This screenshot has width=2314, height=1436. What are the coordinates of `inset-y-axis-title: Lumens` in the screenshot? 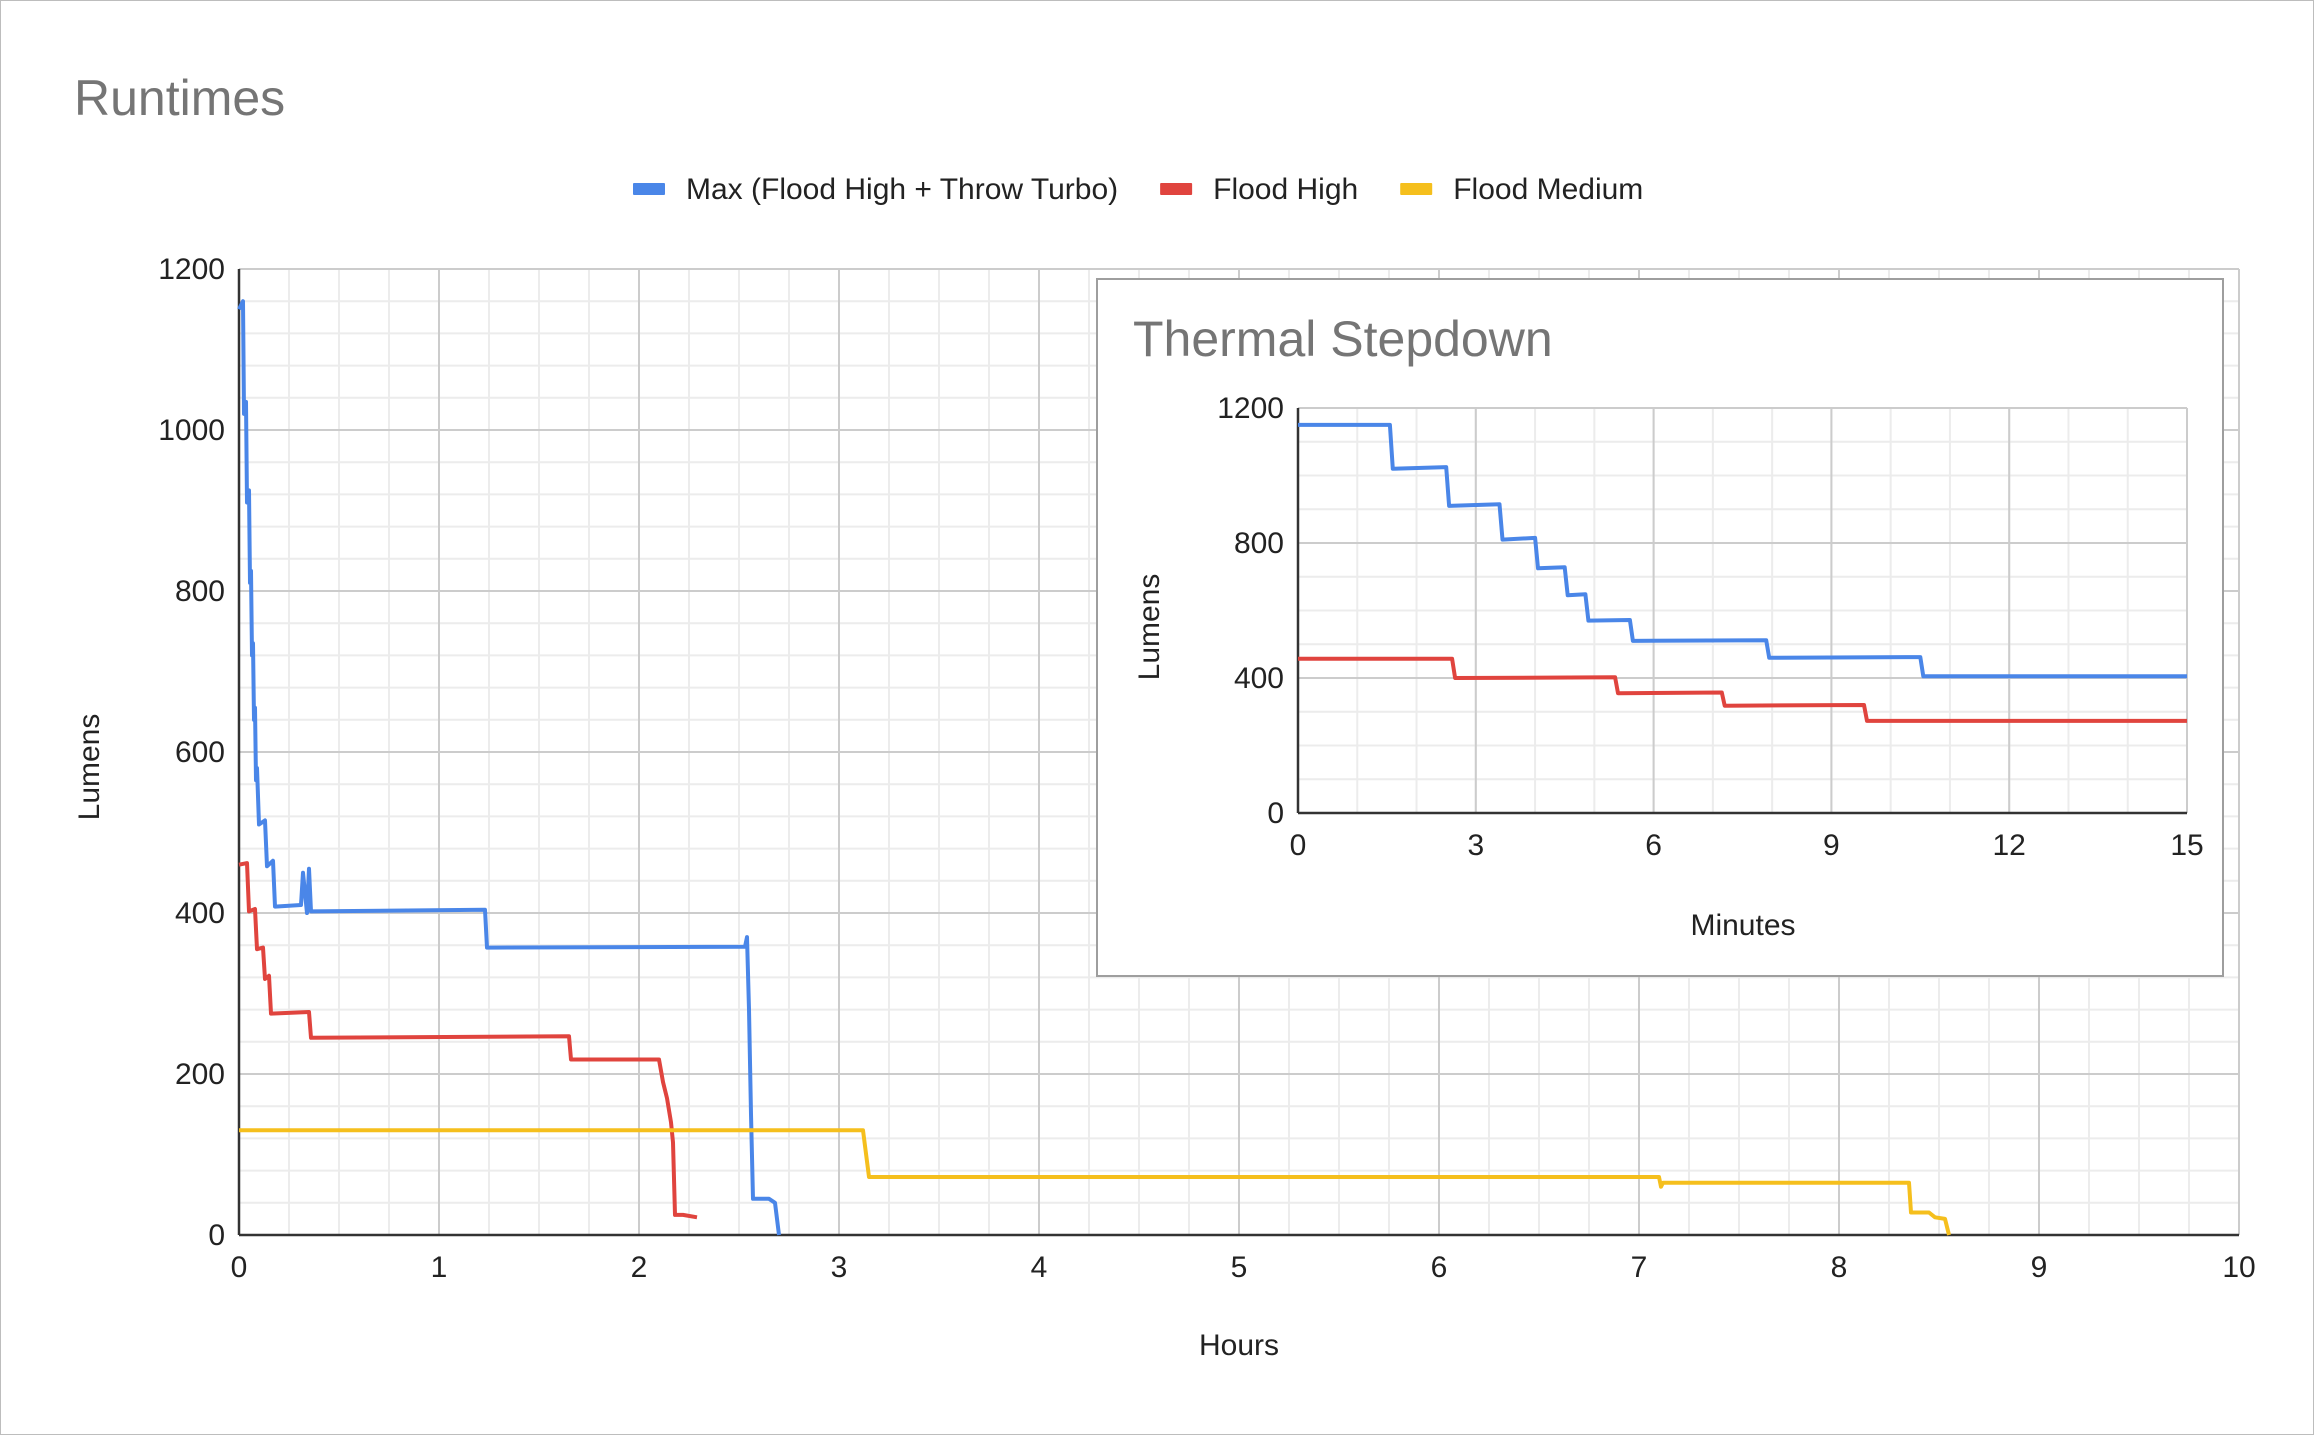 It's located at (1149, 627).